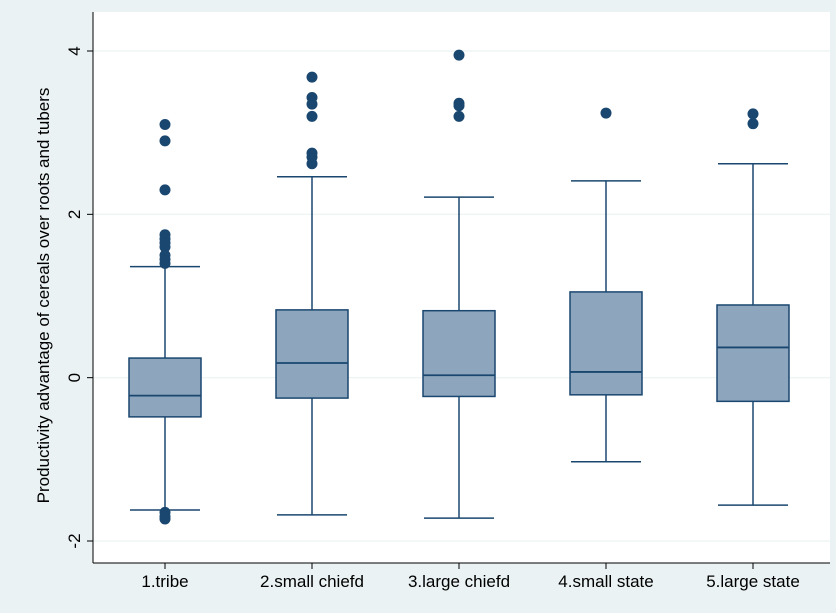 This screenshot has height=613, width=836. I want to click on x-tick-label: 1.tribe, so click(164, 581).